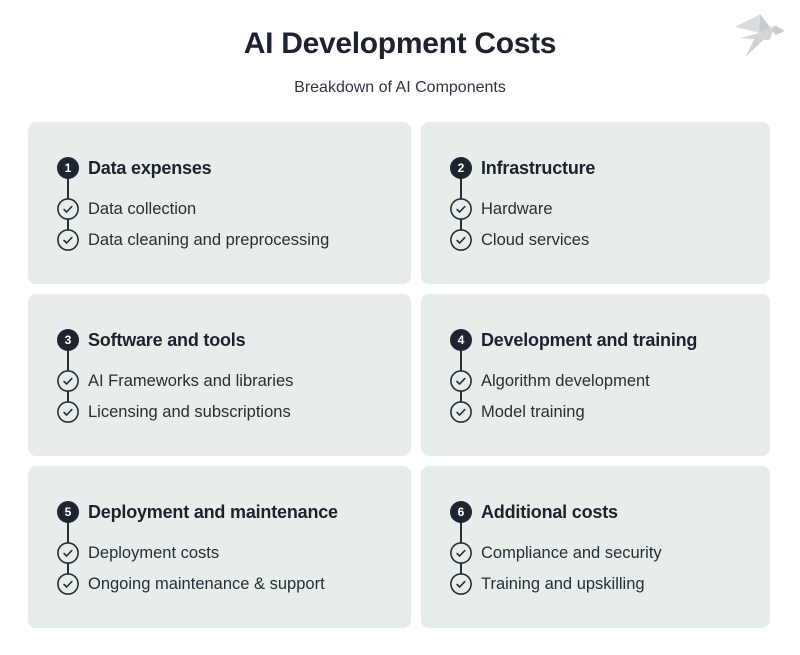 The height and width of the screenshot is (655, 800). I want to click on item-label: AI Frameworks and libraries, so click(191, 380).